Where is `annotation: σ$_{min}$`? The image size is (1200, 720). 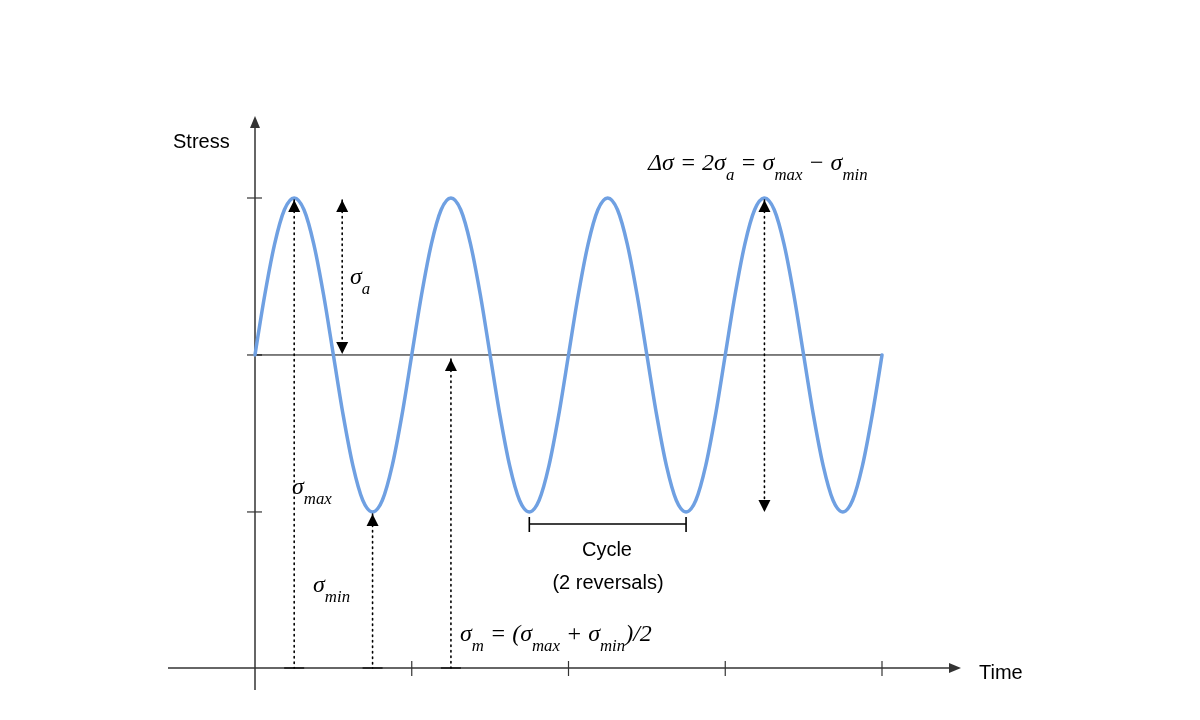
annotation: σ$_{min}$ is located at coordinates (332, 588).